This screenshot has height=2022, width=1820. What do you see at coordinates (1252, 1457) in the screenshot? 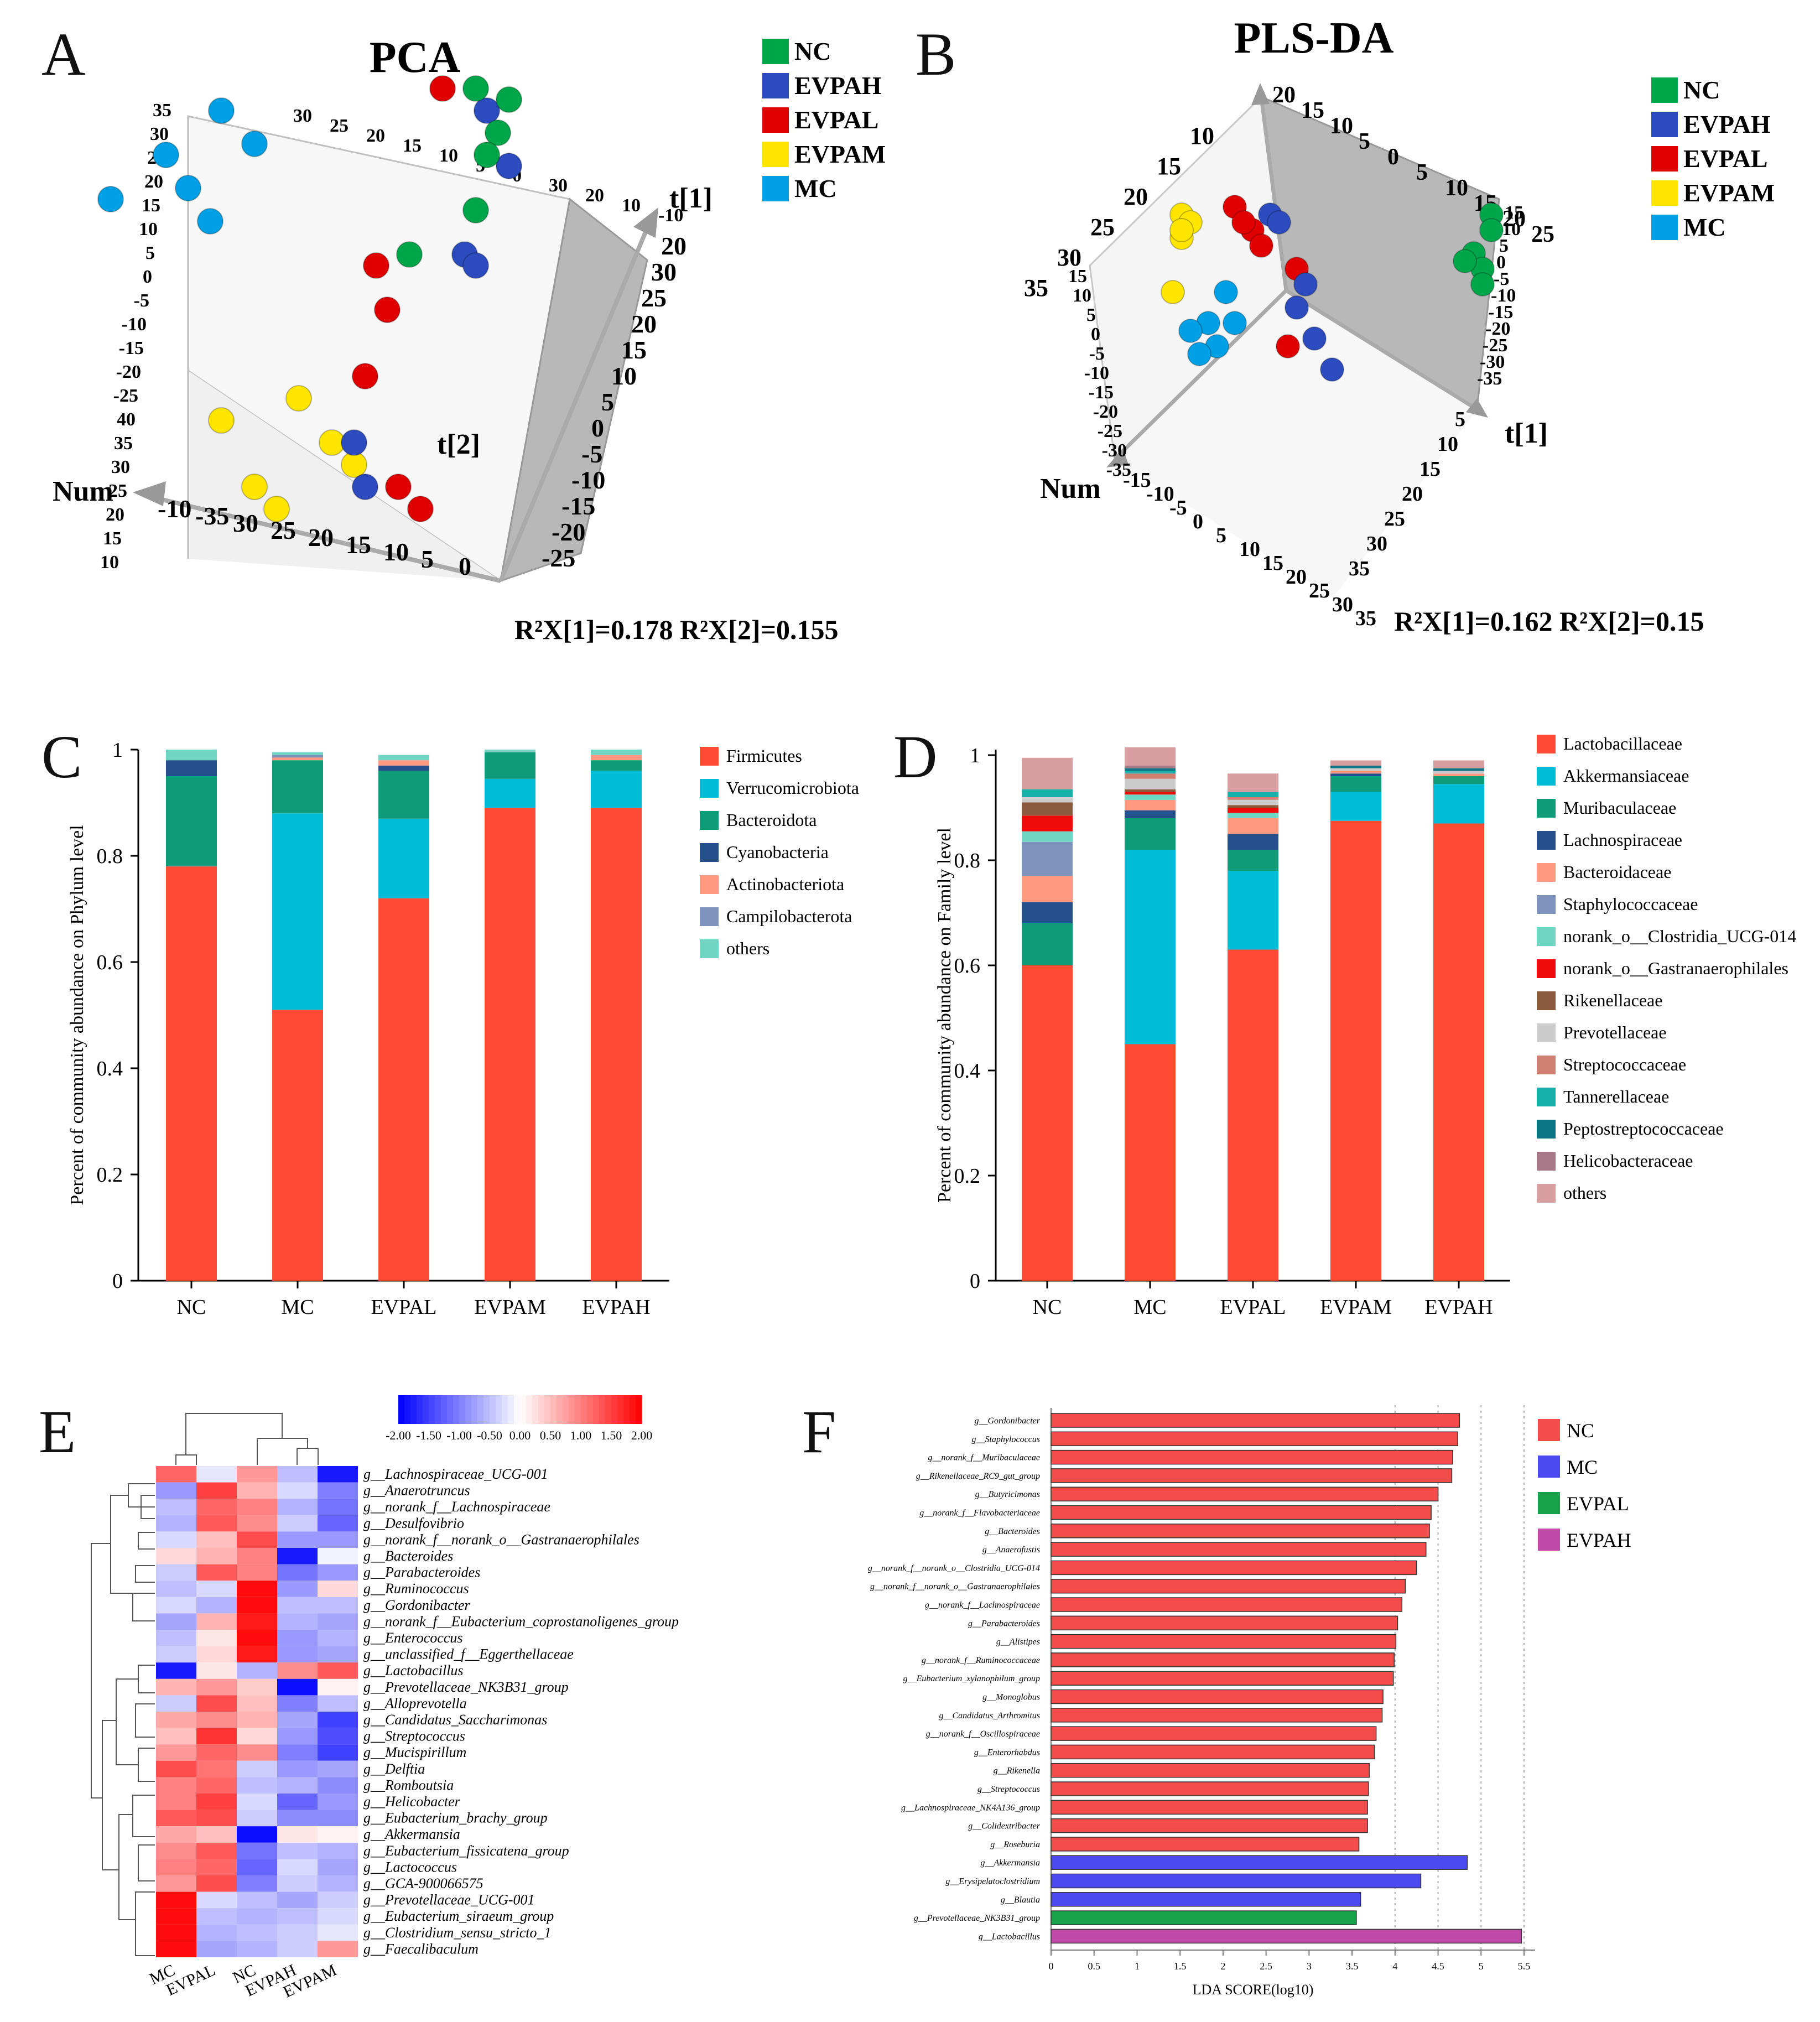
I see `lda-bar-g-norank-f-muribaculaceae` at bounding box center [1252, 1457].